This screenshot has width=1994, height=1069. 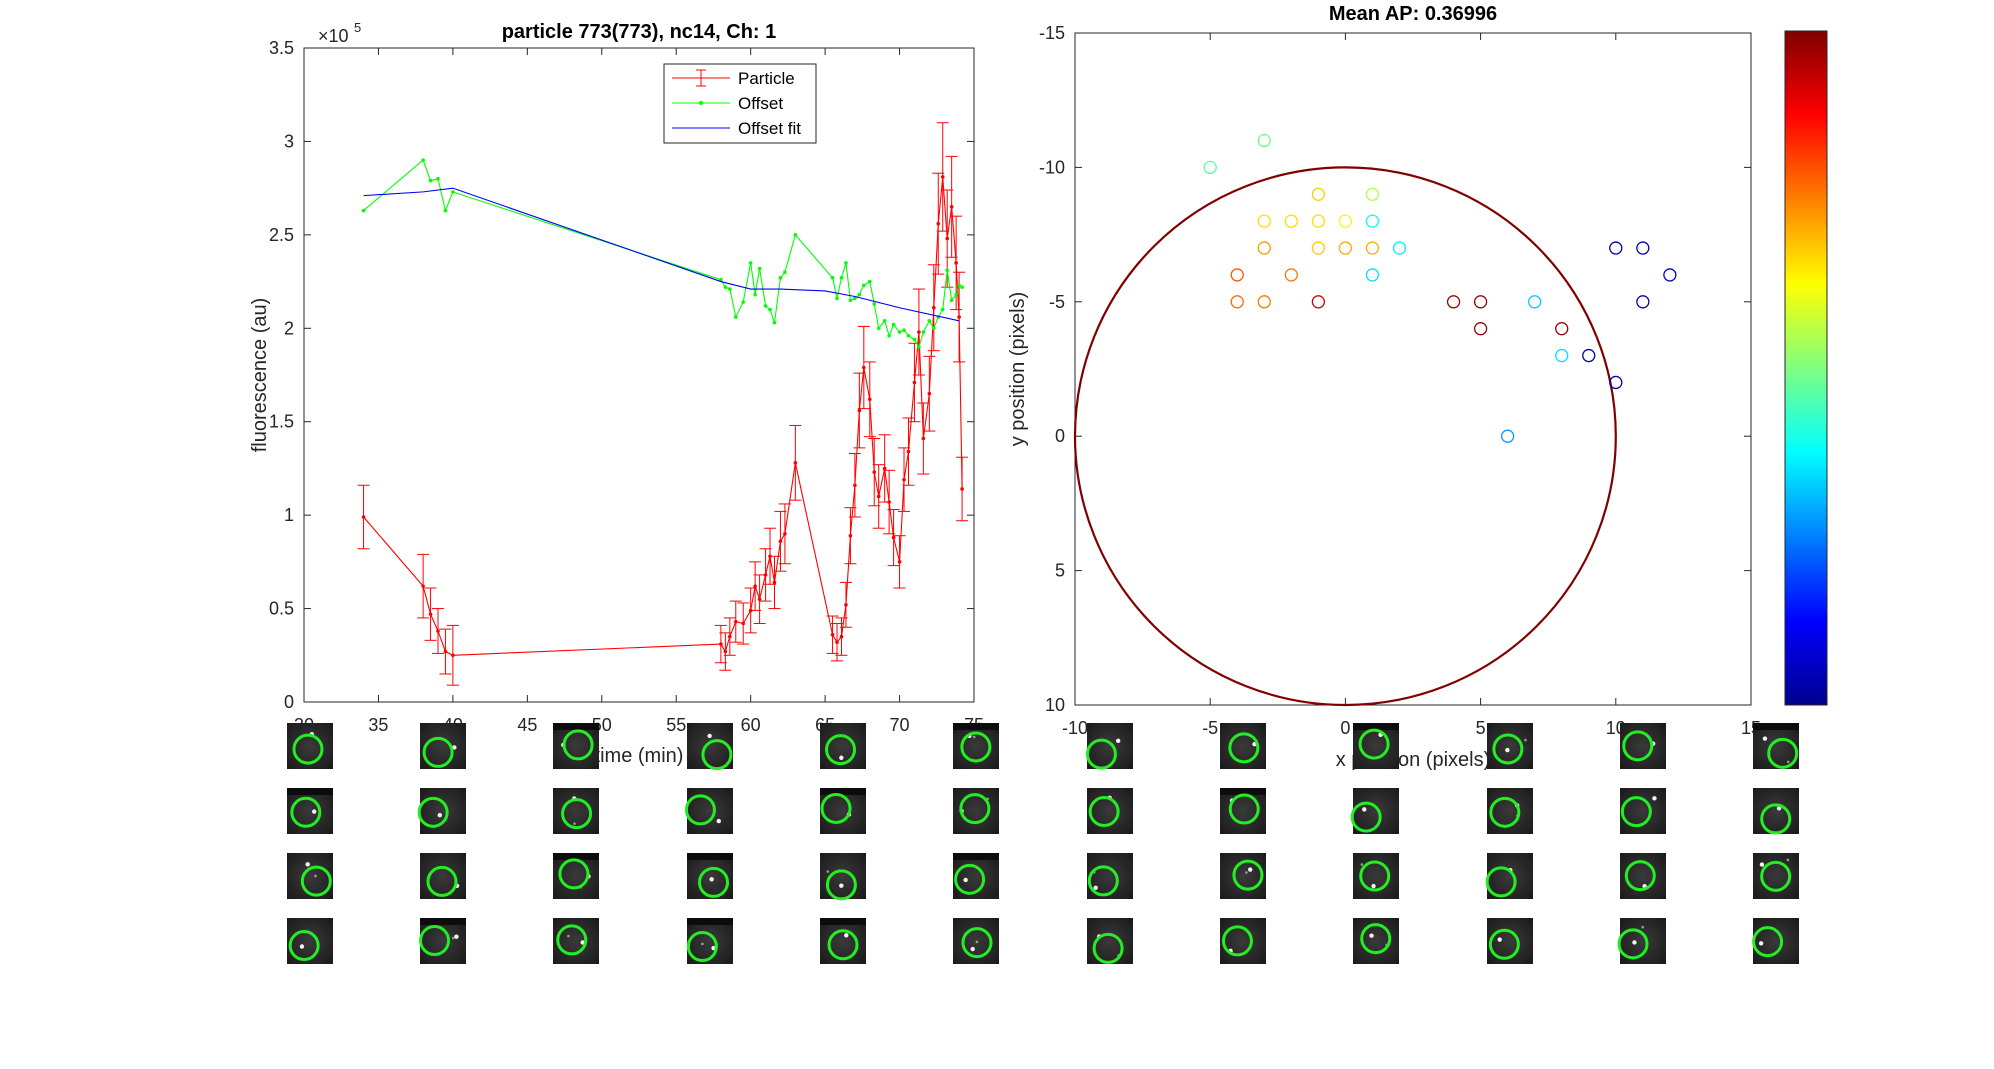 I want to click on left-ylabel: fluorescence (au), so click(x=260, y=375).